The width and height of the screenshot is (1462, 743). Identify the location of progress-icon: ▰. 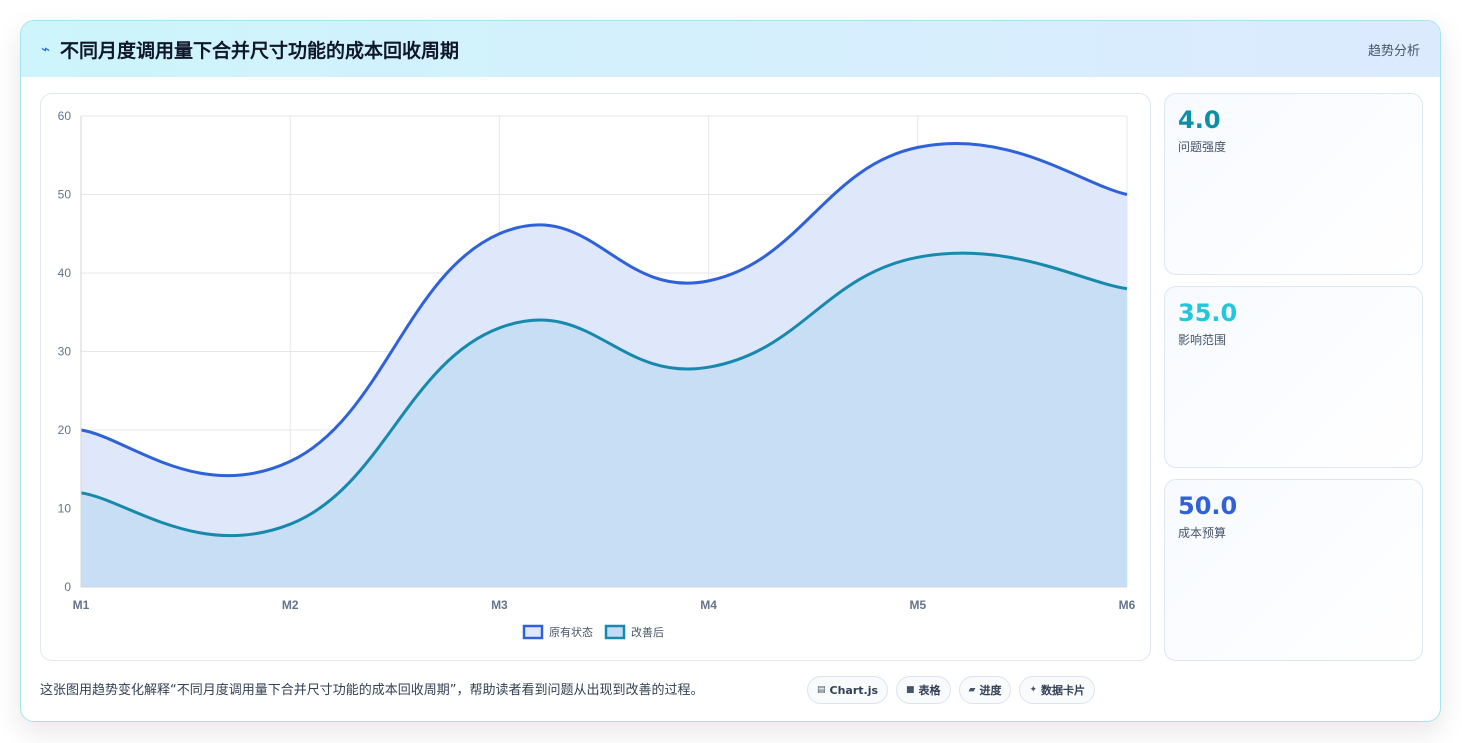
(972, 690).